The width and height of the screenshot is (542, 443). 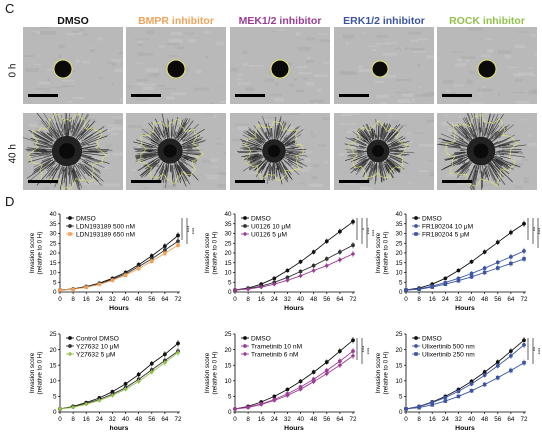 I want to click on legend-label: Y27632 10 μM, so click(x=97, y=346).